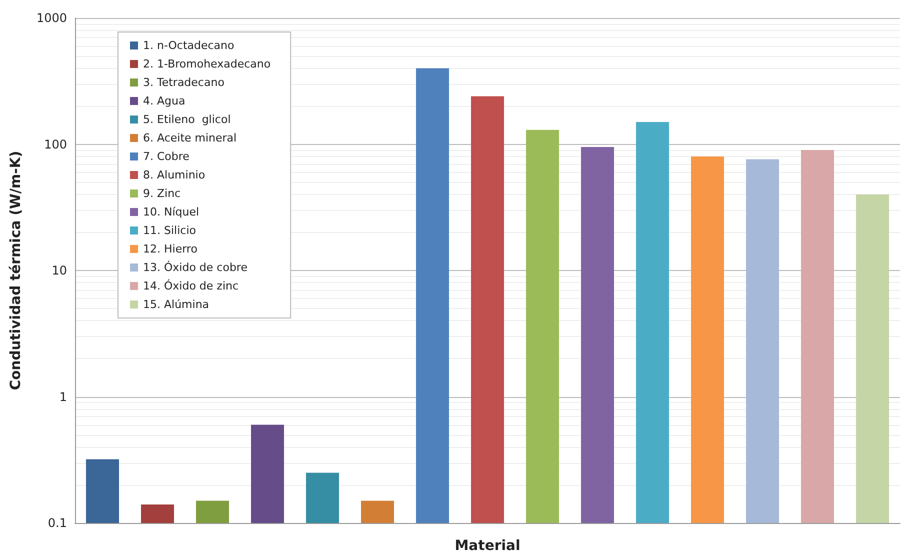  I want to click on legend-label: 14. Óxido de zinc, so click(191, 285).